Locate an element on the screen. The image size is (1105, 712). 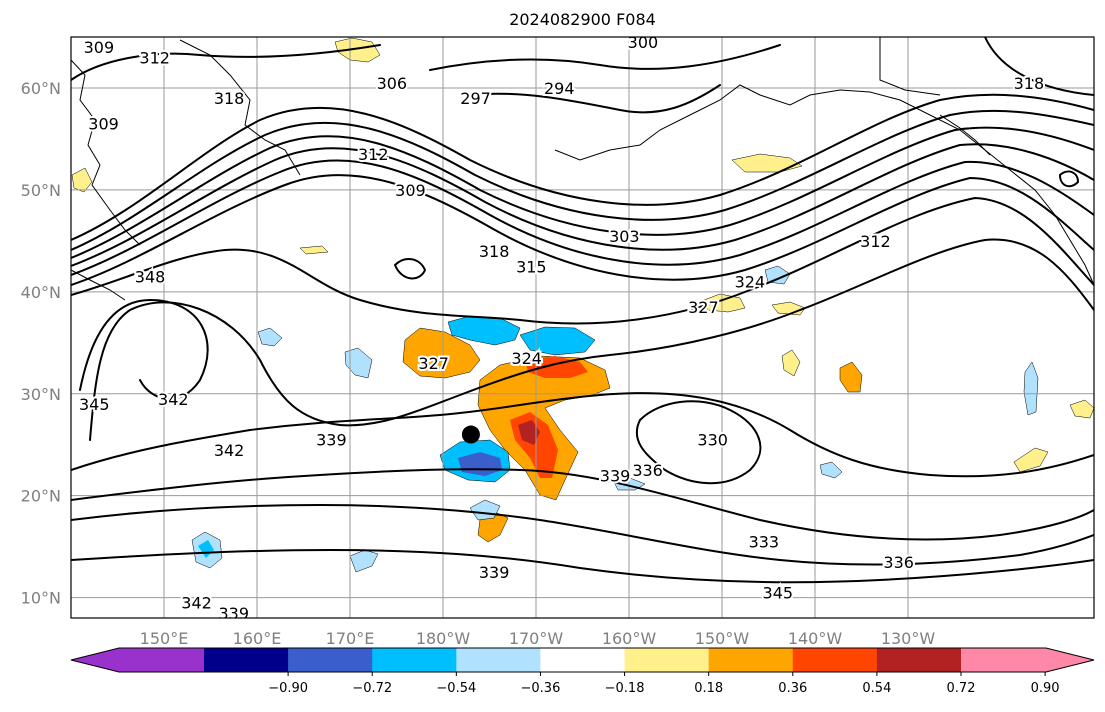
latitude-label: 30°N is located at coordinates (41, 394).